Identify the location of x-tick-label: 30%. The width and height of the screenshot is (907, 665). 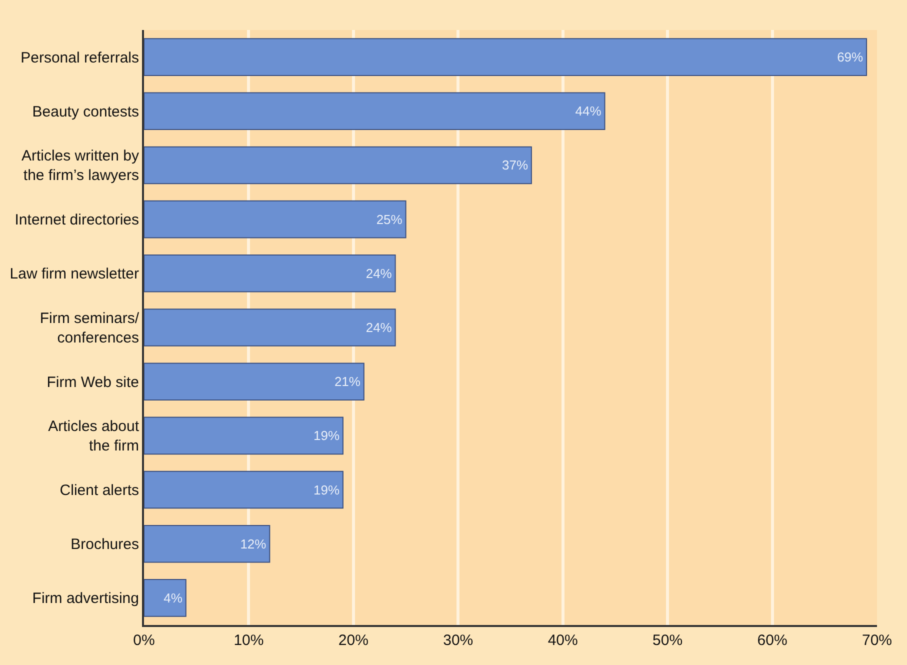
(458, 640).